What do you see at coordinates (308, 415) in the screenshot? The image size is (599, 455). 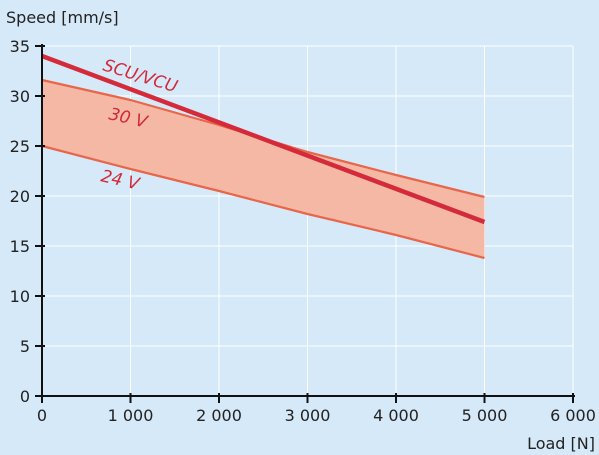 I see `x-tick-label: 3 000` at bounding box center [308, 415].